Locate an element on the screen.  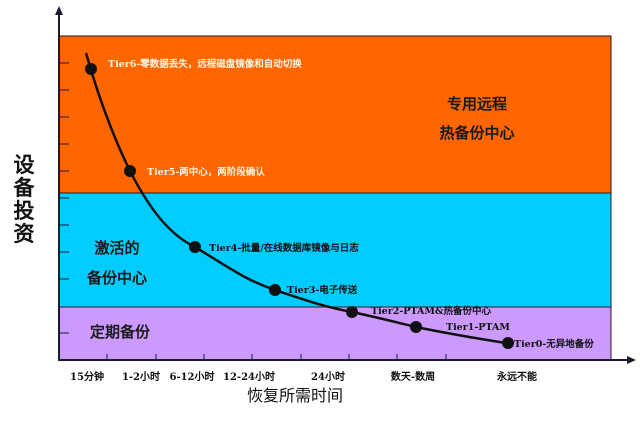
x-axis-arrow-icon is located at coordinates (631, 360).